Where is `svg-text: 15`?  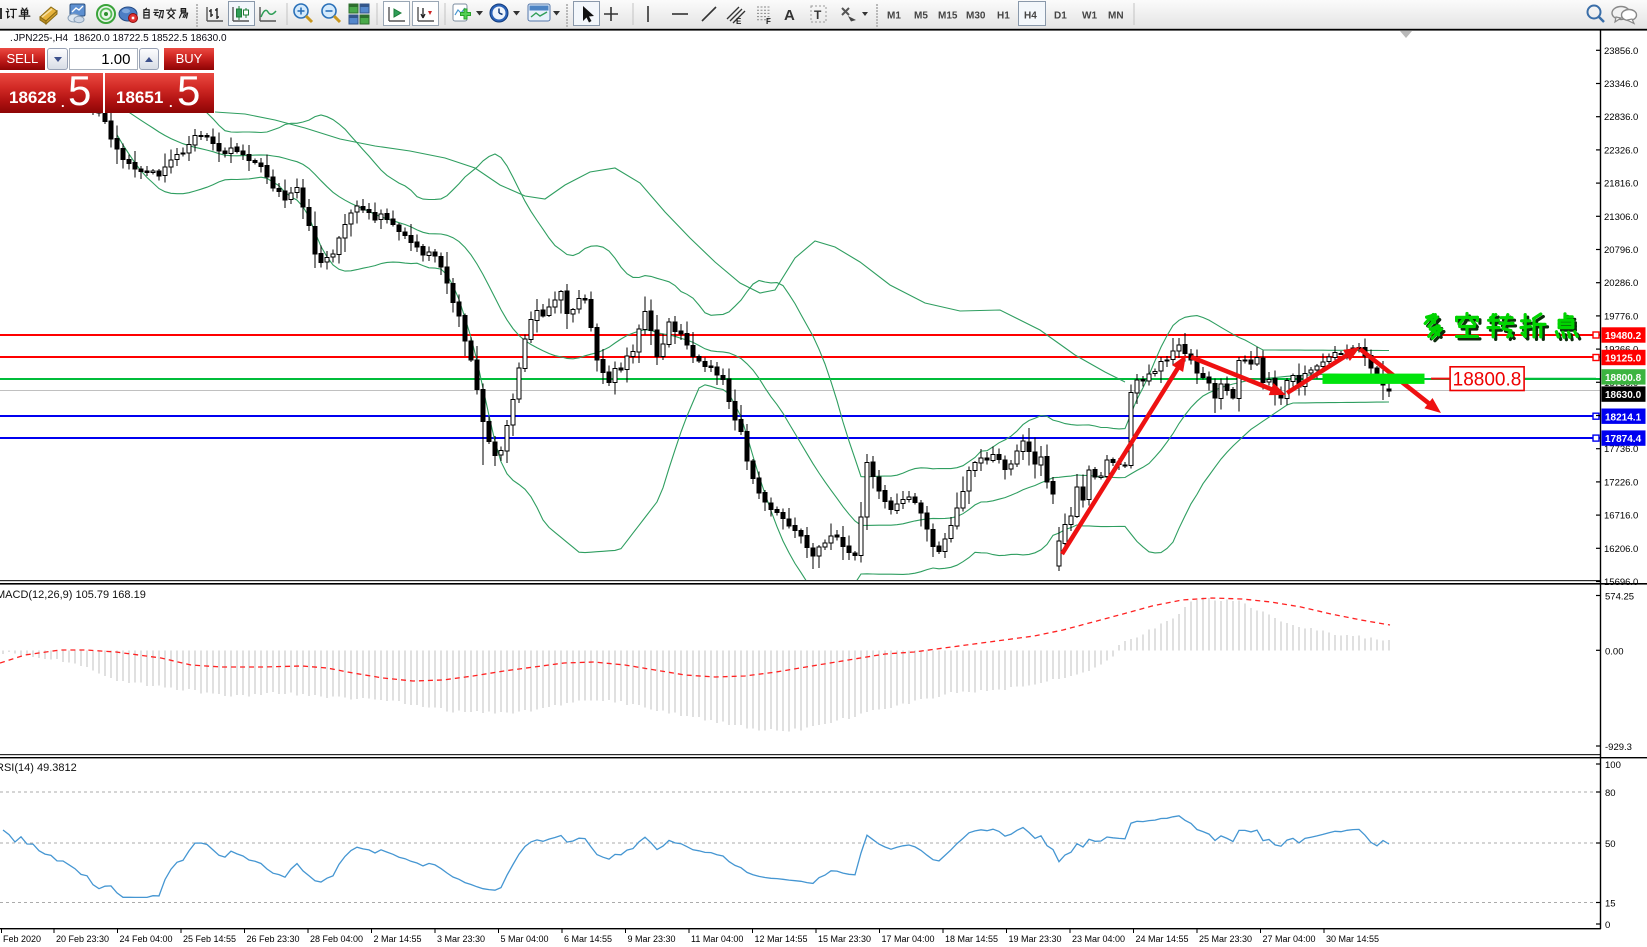
svg-text: 15 is located at coordinates (1610, 904).